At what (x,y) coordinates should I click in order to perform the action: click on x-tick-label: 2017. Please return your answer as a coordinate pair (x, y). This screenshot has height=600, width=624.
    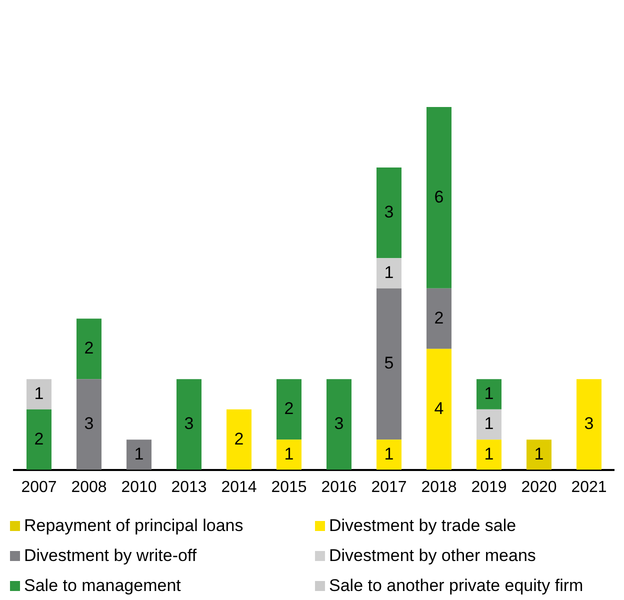
    Looking at the image, I should click on (389, 487).